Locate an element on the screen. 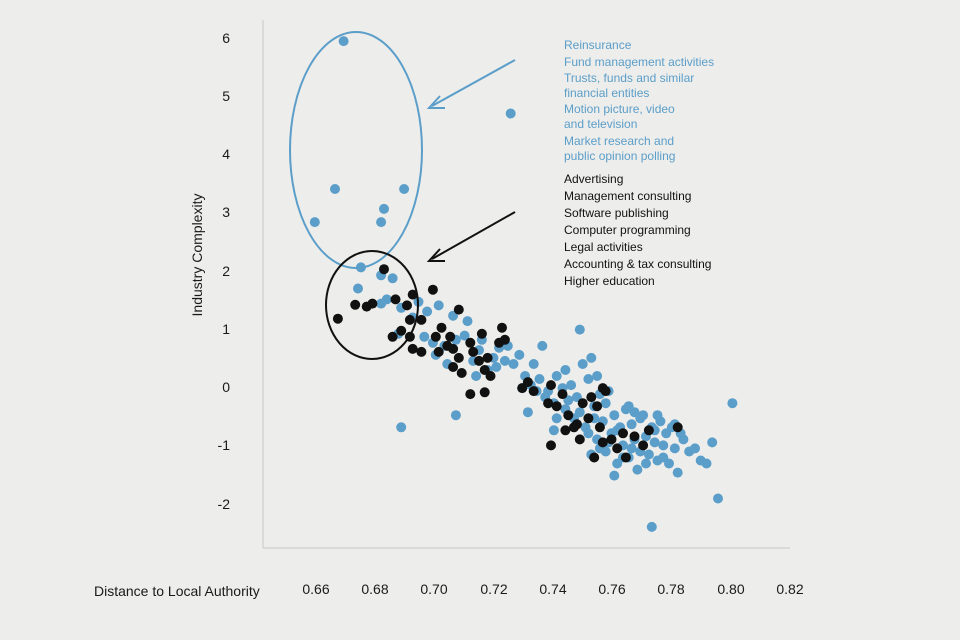 The height and width of the screenshot is (640, 960). y-tick-label: 3 is located at coordinates (226, 212).